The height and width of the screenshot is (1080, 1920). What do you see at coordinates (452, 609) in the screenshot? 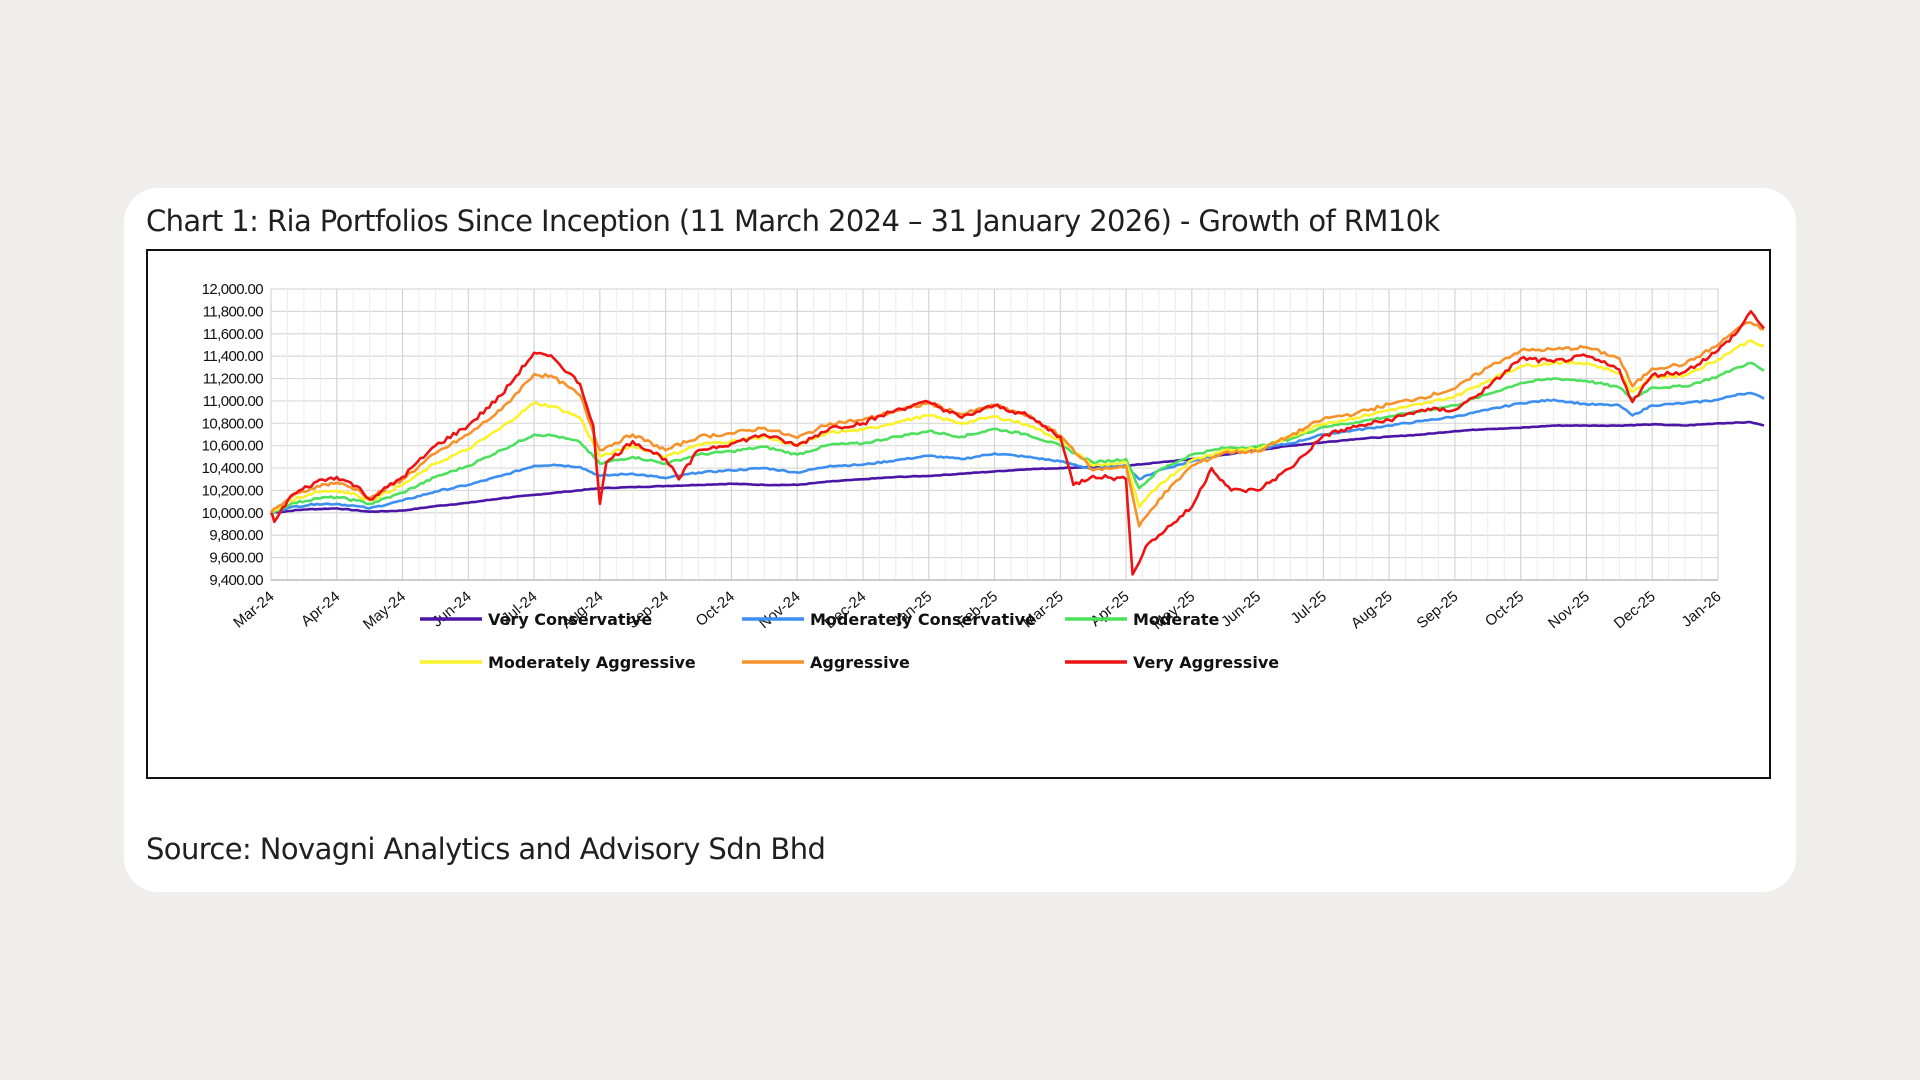
I see `x-tick-label: Jun-24` at bounding box center [452, 609].